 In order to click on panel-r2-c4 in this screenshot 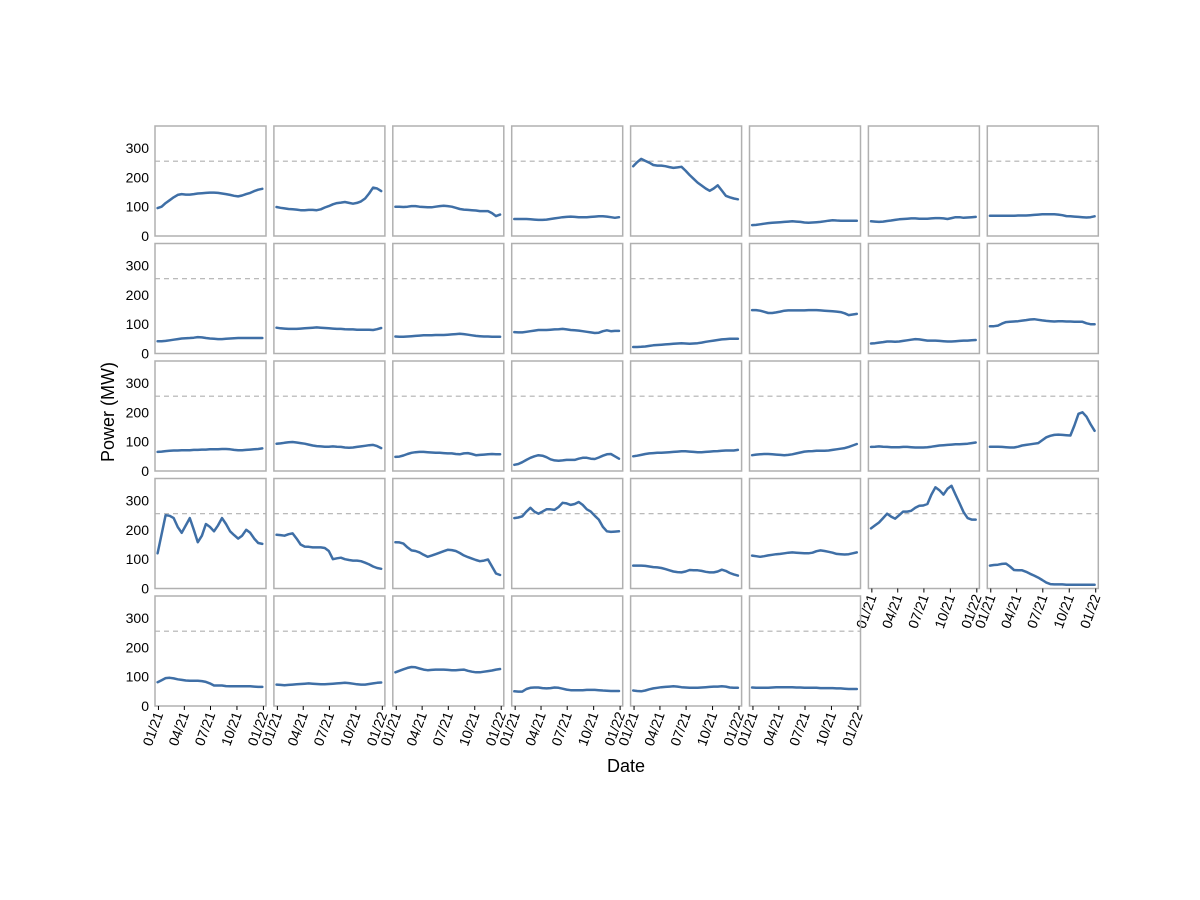, I will do `click(686, 416)`.